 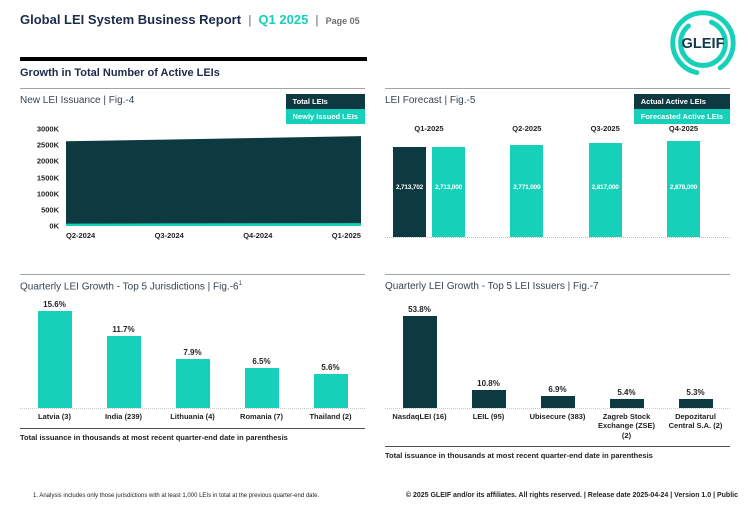 I want to click on category-label: Depozitarul Central S.A. (2), so click(x=695, y=421).